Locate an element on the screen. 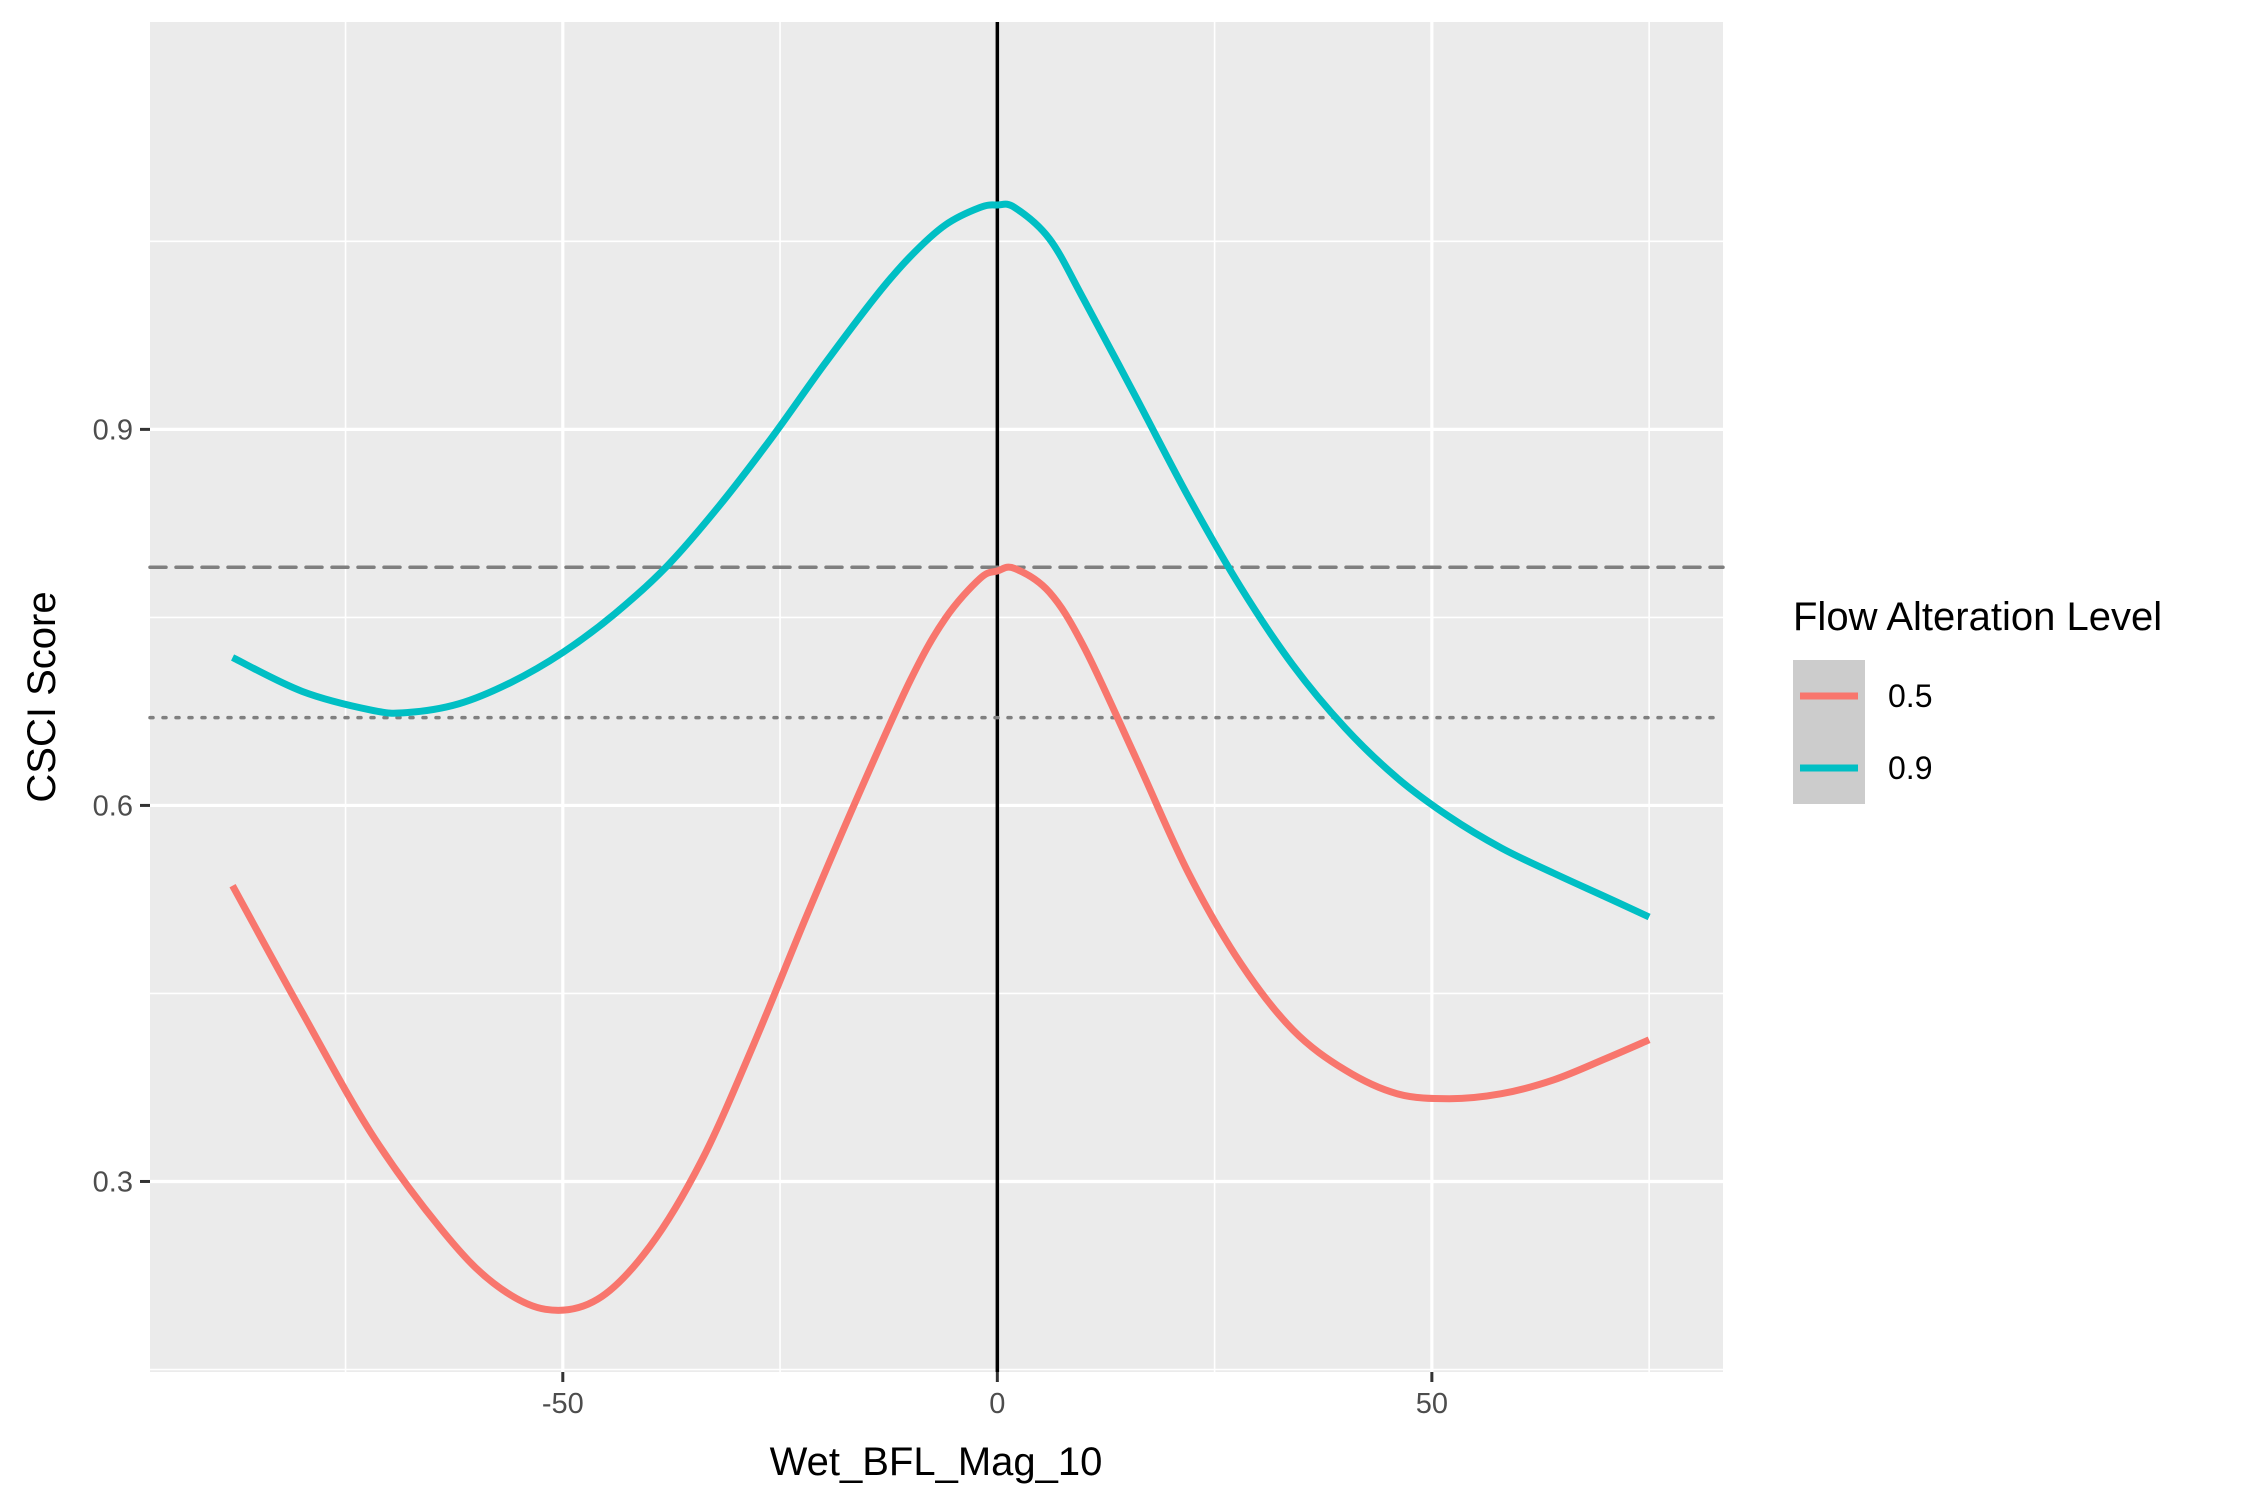  x-tick-label: -50 is located at coordinates (563, 1404).